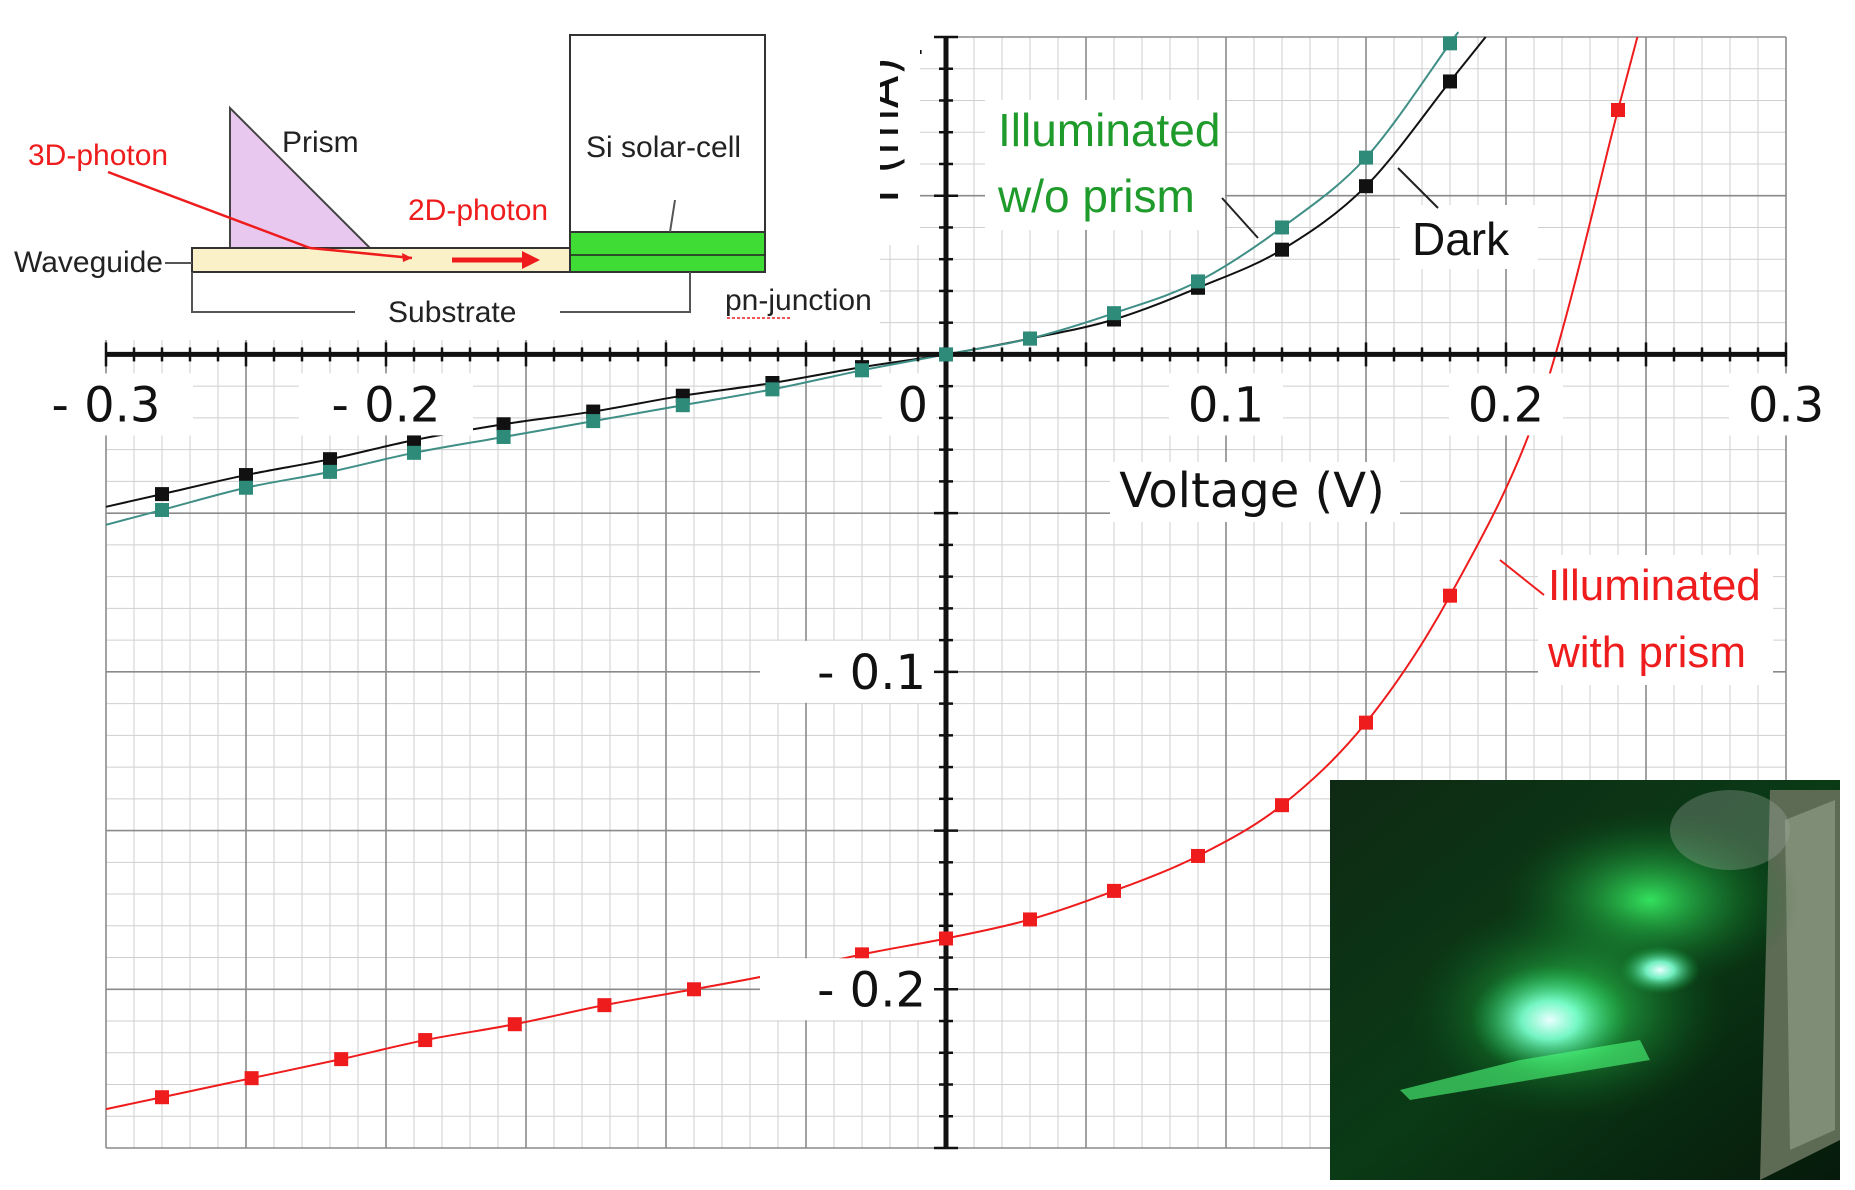 This screenshot has height=1190, width=1855. Describe the element at coordinates (98, 155) in the screenshot. I see `3d-photon-label: 3D-photon` at that location.